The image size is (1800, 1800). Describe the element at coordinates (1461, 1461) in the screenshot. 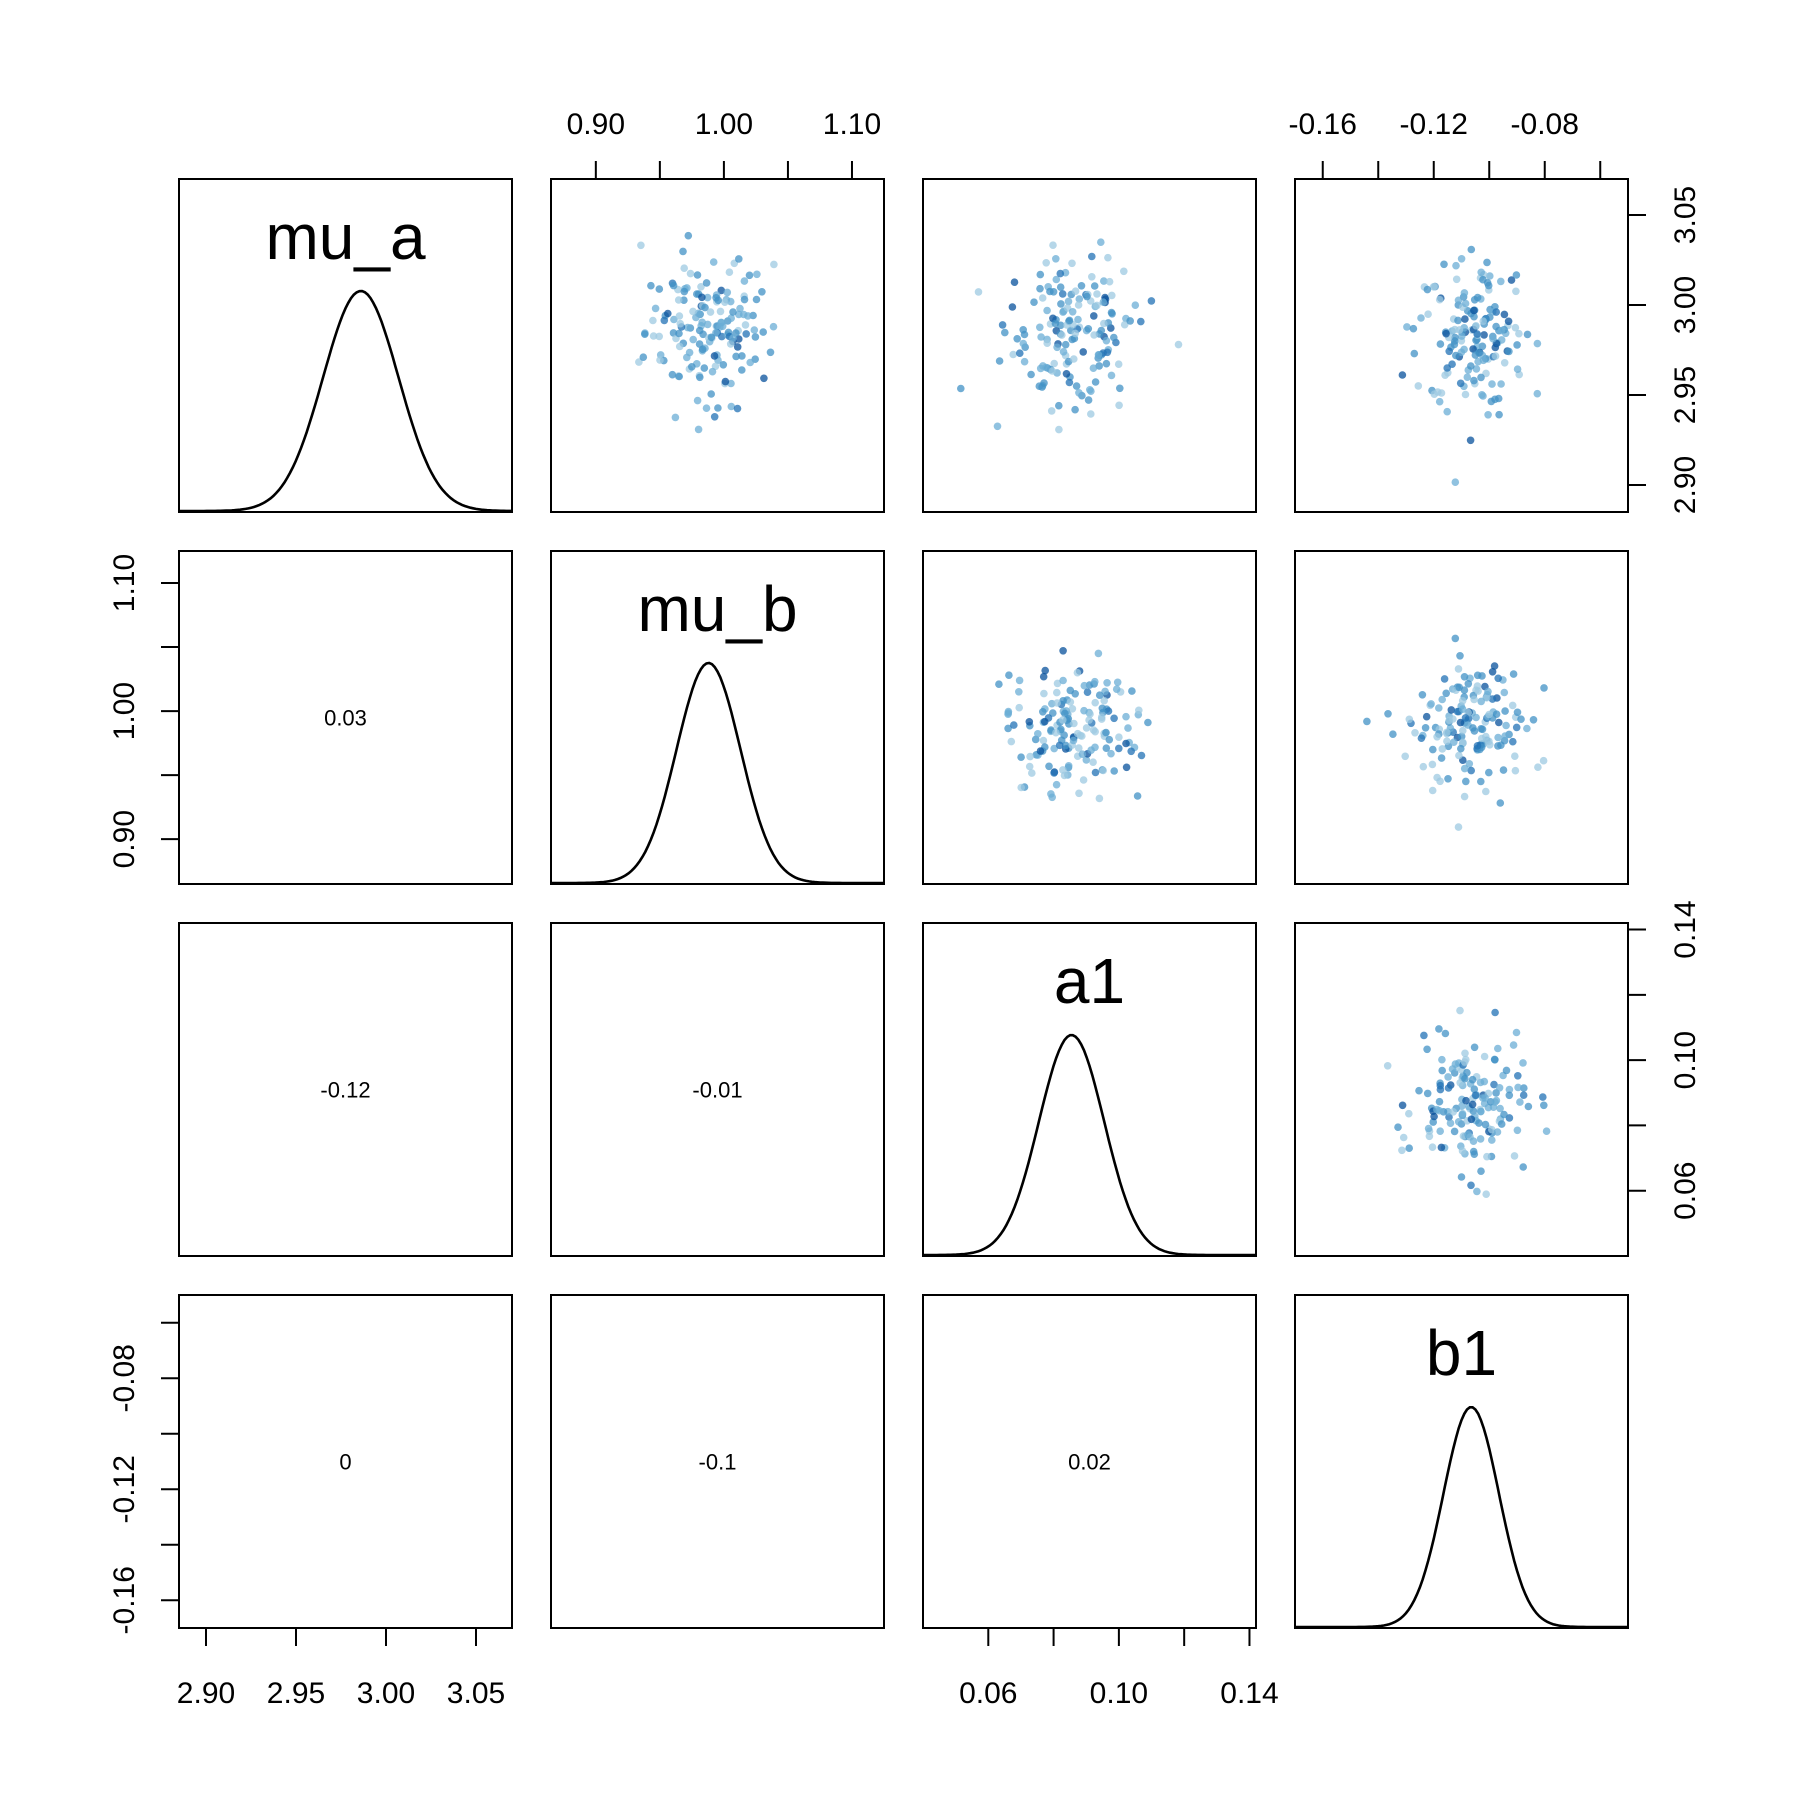

I see `panel-b1-b1: b1` at that location.